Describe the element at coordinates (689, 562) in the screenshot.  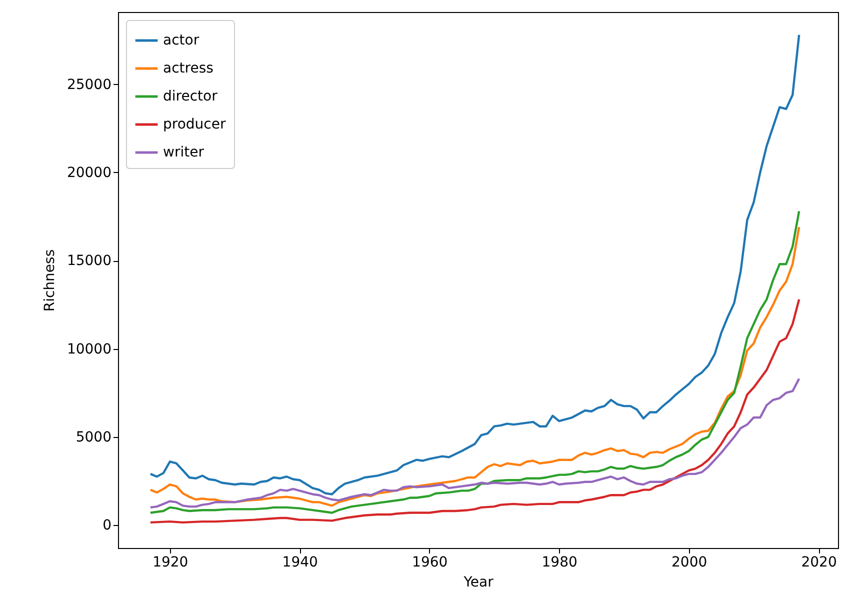
I see `x-tick-label: 2000` at that location.